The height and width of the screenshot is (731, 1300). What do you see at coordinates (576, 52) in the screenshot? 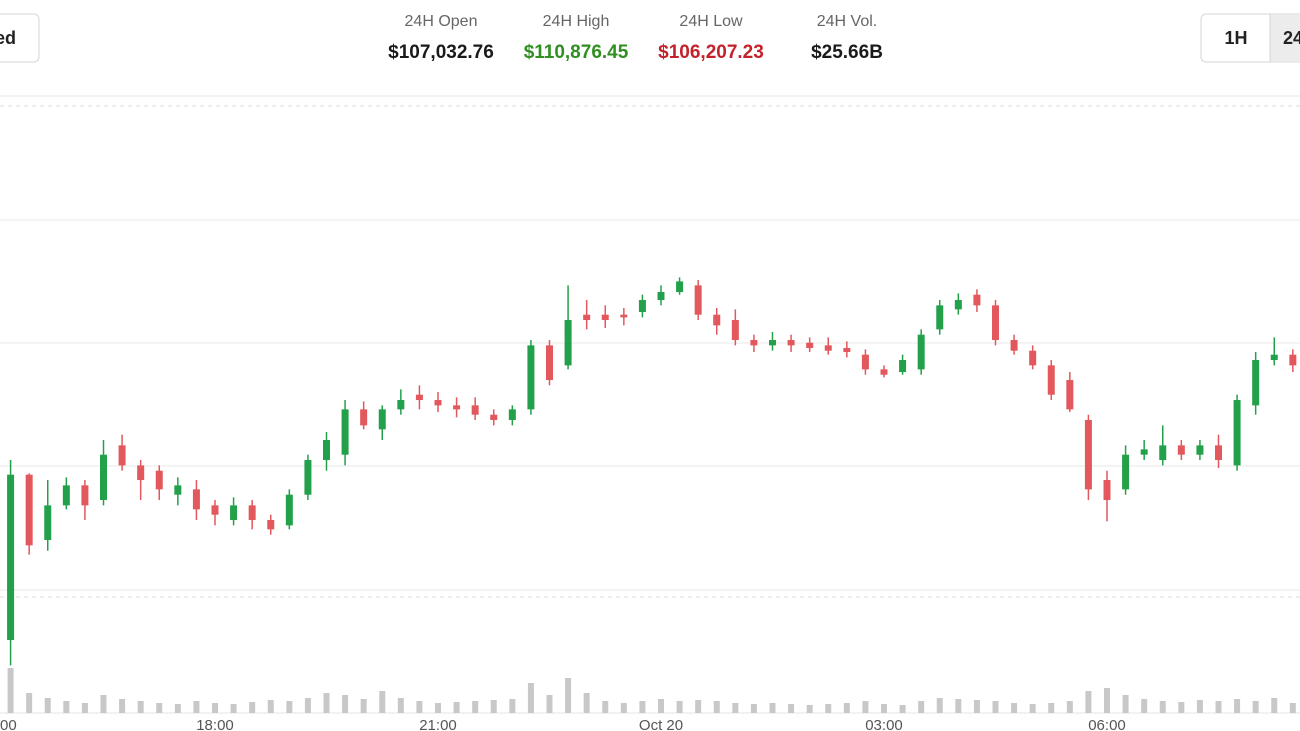
I see `stat-value: $110,876.45` at bounding box center [576, 52].